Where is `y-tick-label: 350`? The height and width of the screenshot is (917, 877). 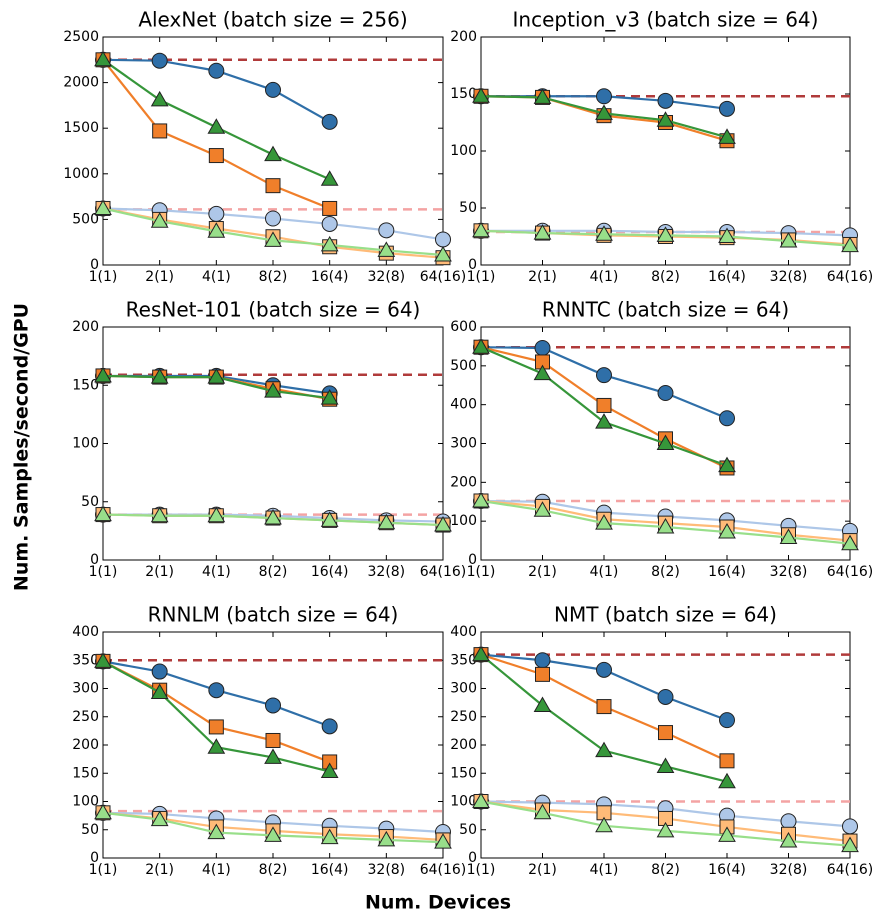 y-tick-label: 350 is located at coordinates (85, 660).